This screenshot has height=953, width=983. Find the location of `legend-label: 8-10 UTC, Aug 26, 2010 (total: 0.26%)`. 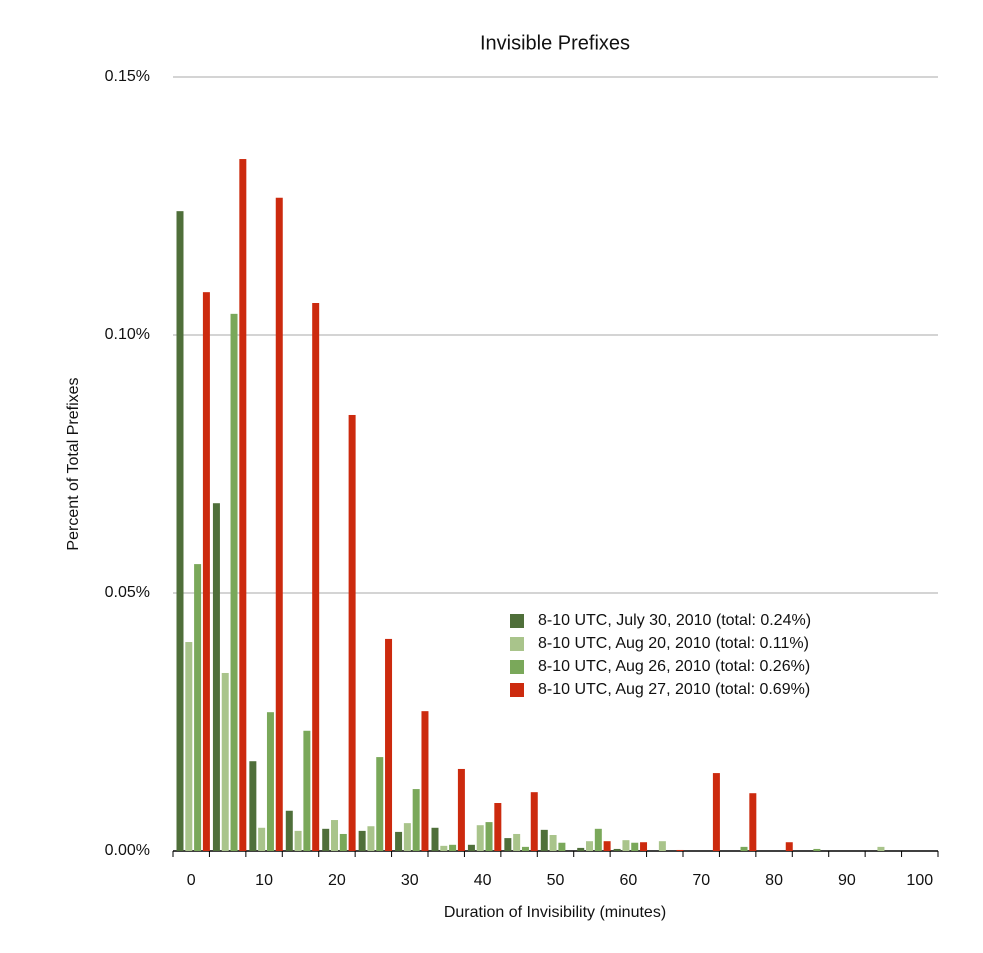

legend-label: 8-10 UTC, Aug 26, 2010 (total: 0.26%) is located at coordinates (674, 666).